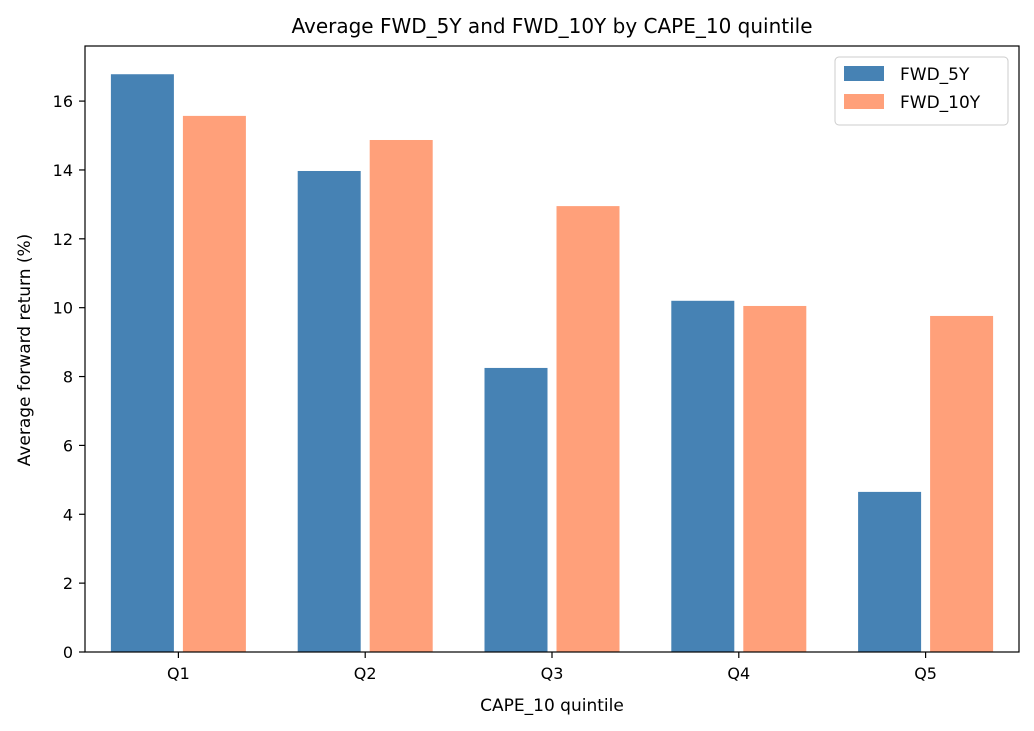 Image resolution: width=1034 pixels, height=731 pixels. What do you see at coordinates (588, 429) in the screenshot?
I see `bar-fwd-10y-q3` at bounding box center [588, 429].